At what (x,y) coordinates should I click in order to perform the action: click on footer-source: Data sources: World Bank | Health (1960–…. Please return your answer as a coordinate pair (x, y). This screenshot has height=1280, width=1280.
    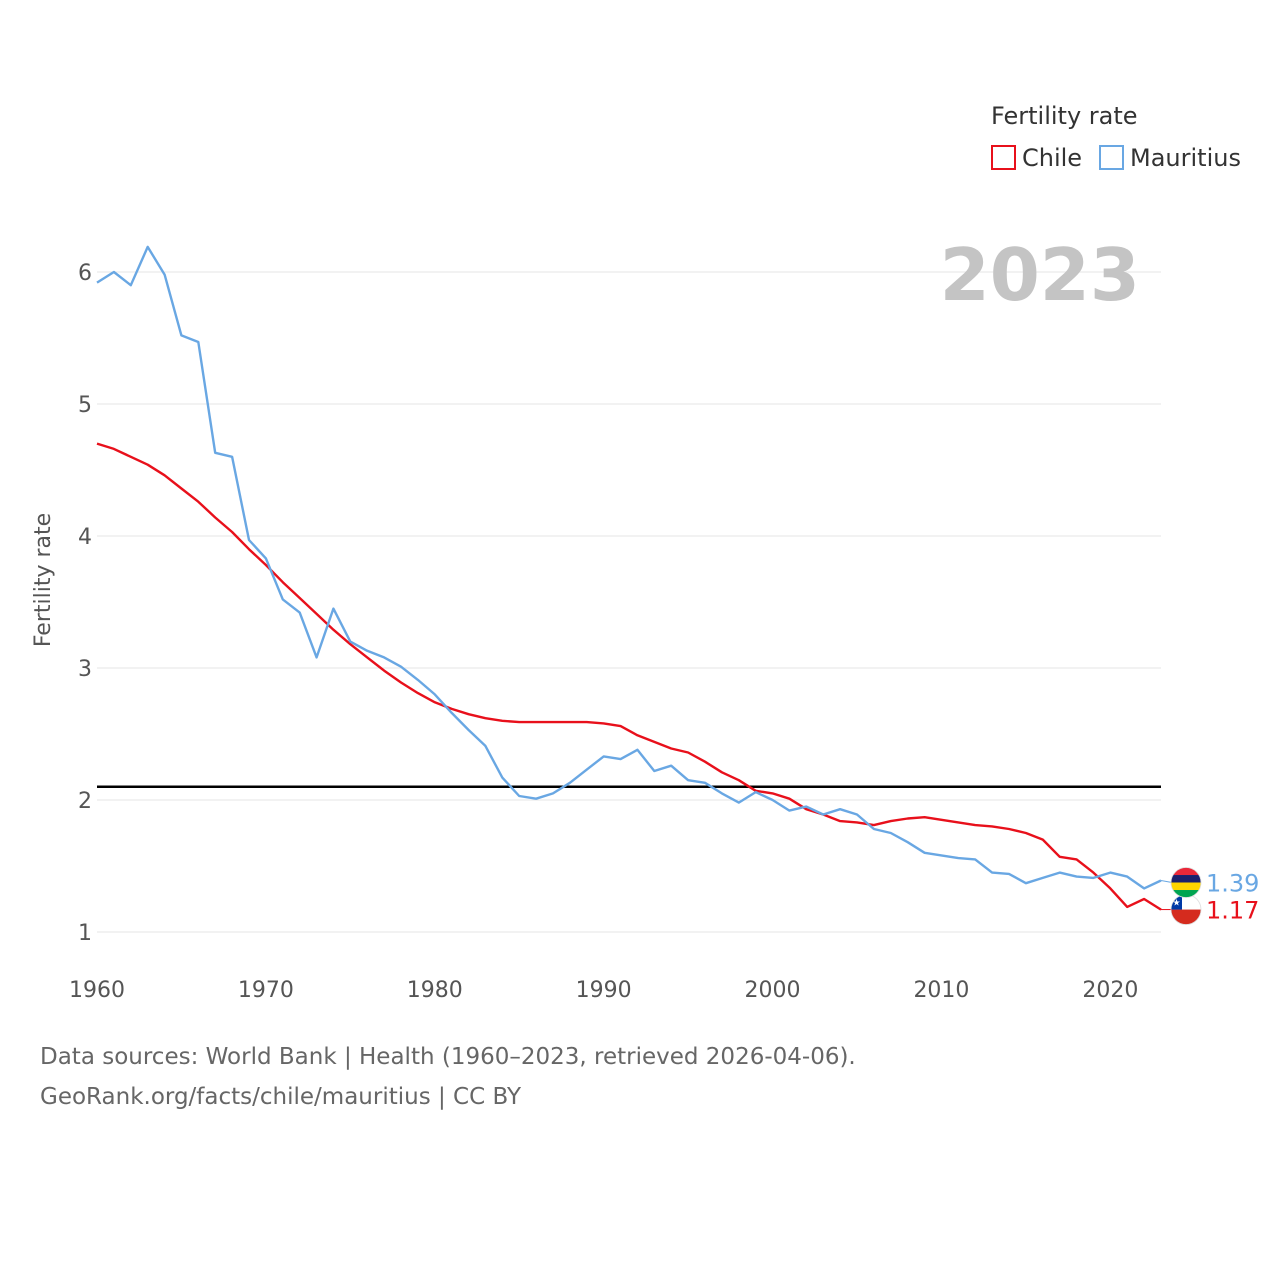
    Looking at the image, I should click on (448, 1057).